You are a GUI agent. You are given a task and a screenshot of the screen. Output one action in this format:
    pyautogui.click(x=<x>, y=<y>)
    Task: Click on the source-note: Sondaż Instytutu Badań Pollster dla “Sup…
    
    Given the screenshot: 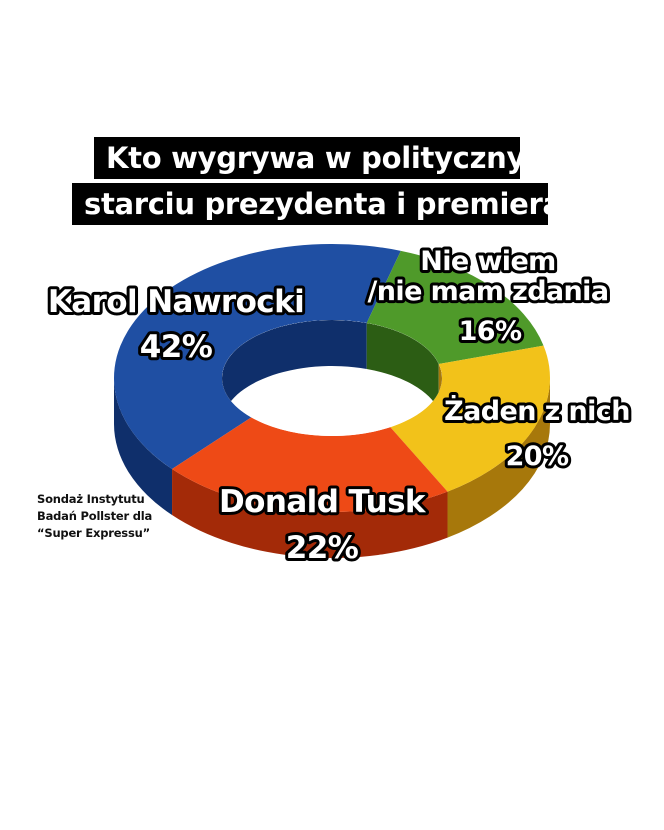 What is the action you would take?
    pyautogui.click(x=112, y=516)
    